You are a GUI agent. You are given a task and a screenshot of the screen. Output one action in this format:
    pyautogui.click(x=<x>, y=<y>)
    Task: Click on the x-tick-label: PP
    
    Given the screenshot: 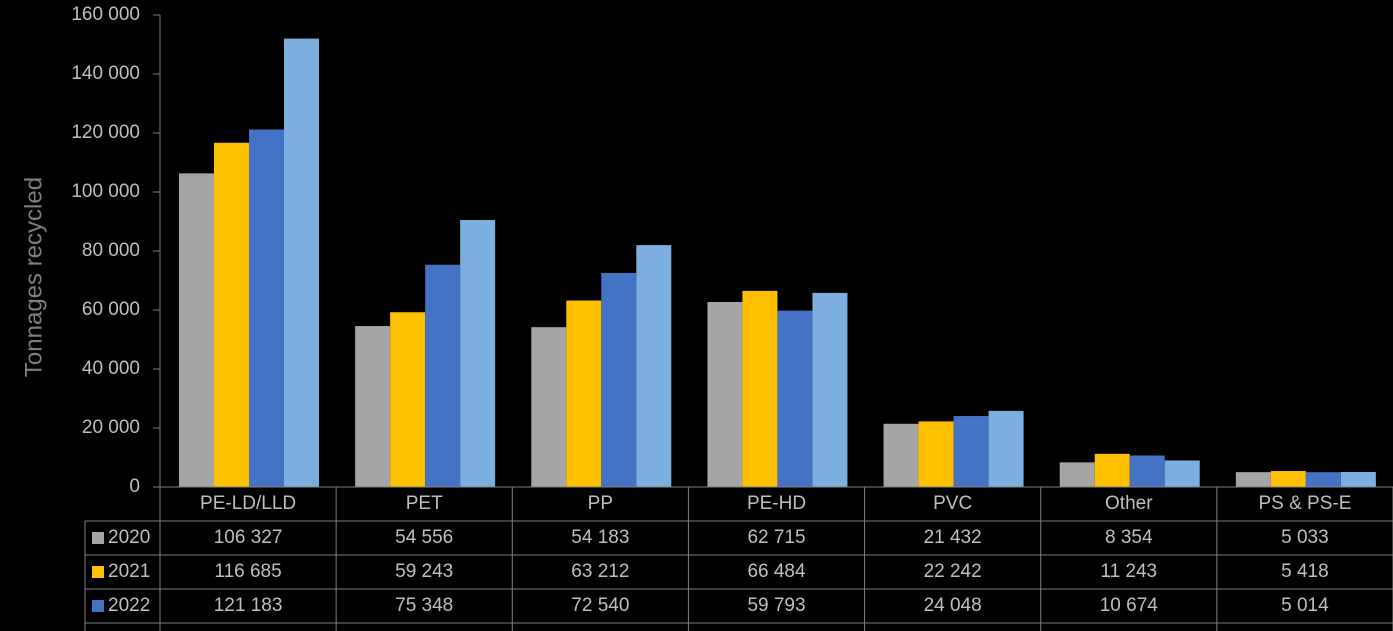 What is the action you would take?
    pyautogui.click(x=600, y=503)
    